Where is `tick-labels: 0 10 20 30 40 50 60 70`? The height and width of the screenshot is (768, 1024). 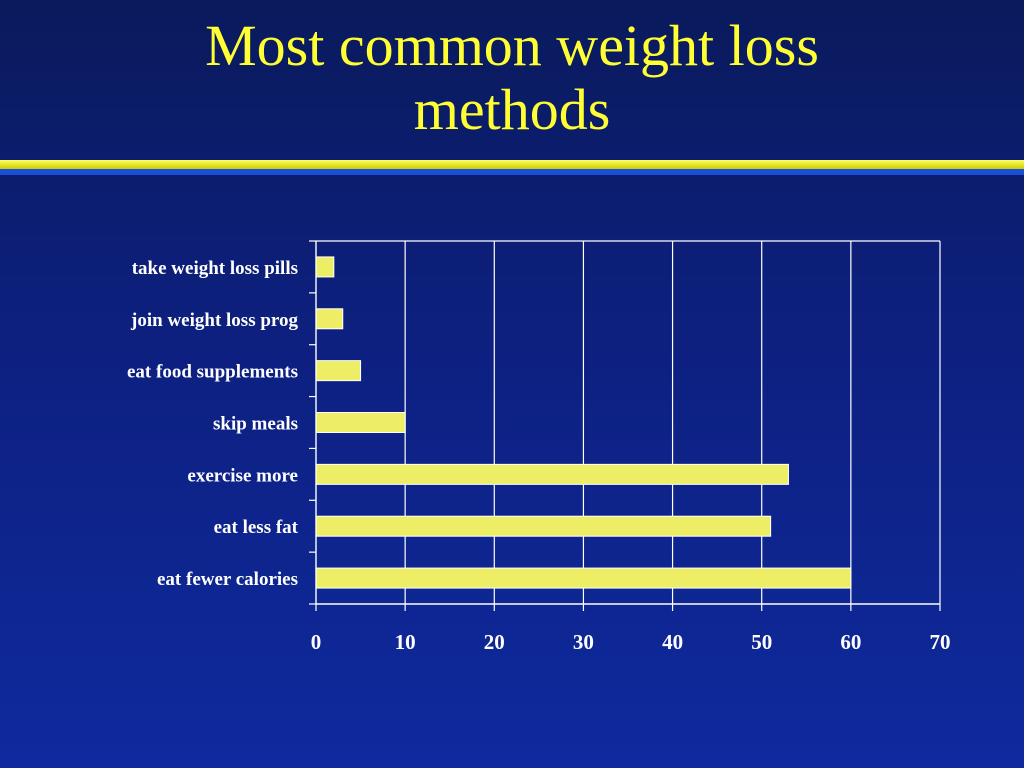 tick-labels: 0 10 20 30 40 50 60 70 is located at coordinates (631, 642).